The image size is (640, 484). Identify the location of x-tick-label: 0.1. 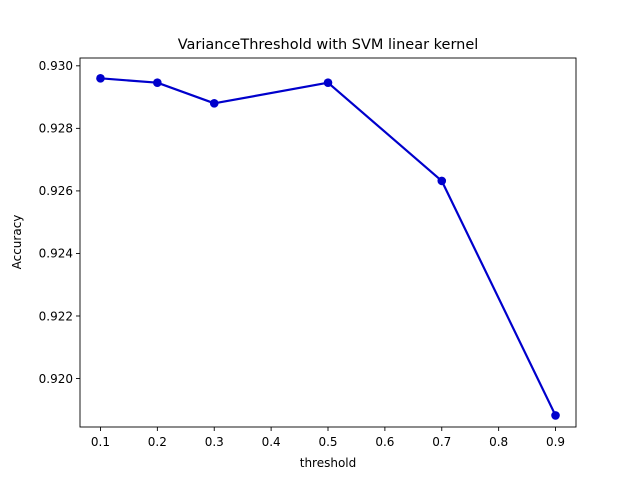
(100, 442).